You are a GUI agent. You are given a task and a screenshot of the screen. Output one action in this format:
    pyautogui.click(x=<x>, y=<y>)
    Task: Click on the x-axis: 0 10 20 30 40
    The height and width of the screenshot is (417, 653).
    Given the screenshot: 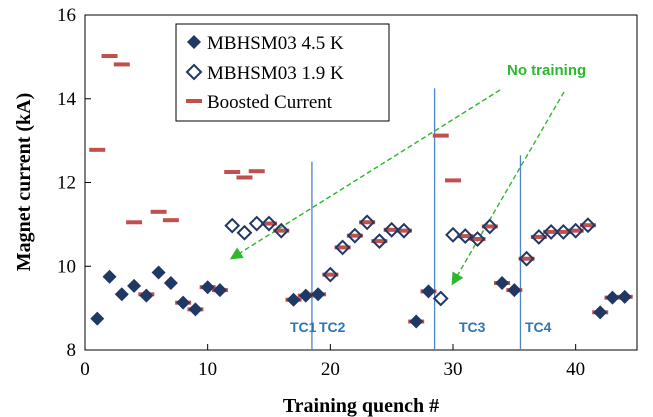 What is the action you would take?
    pyautogui.click(x=332, y=362)
    